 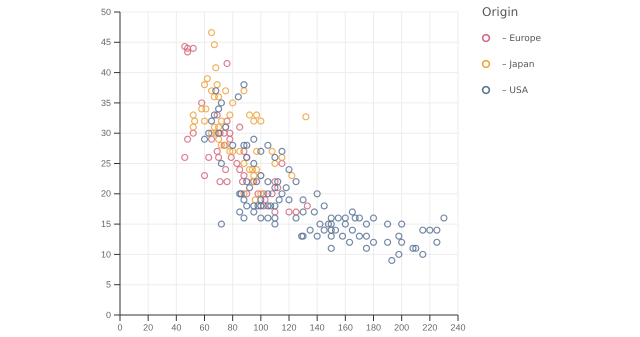 What do you see at coordinates (108, 285) in the screenshot?
I see `y-tick-label: 5` at bounding box center [108, 285].